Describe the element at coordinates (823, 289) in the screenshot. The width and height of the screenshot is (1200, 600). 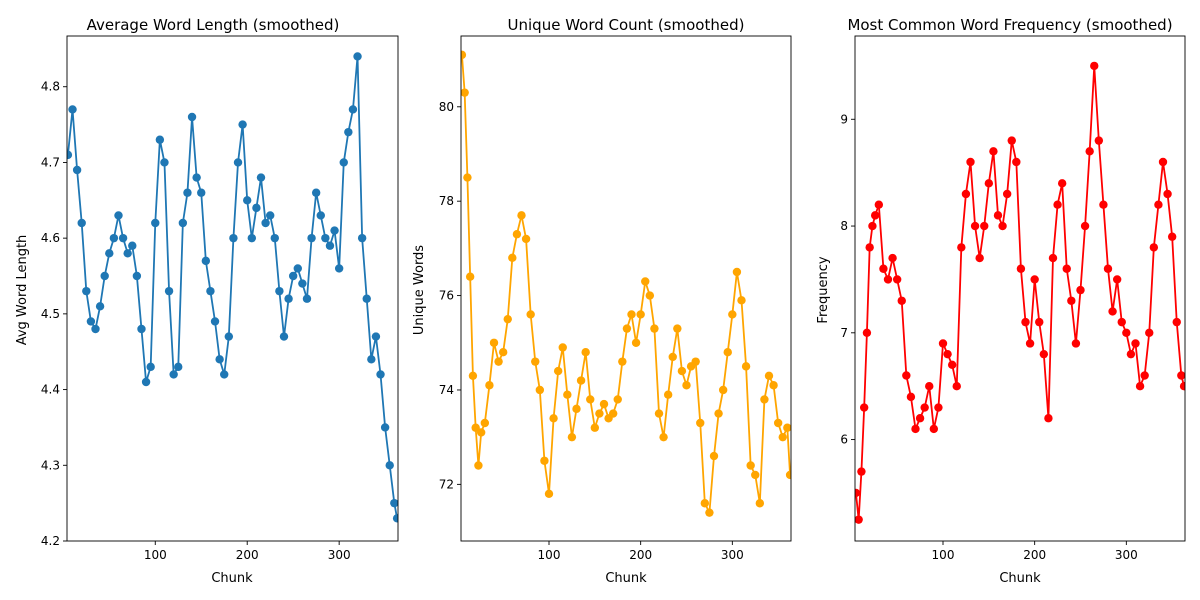
I see `y-axis-label: Frequency` at that location.